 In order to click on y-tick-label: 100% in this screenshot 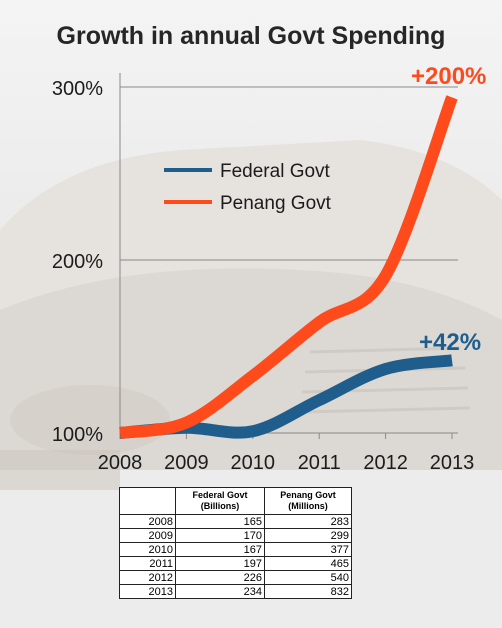, I will do `click(77, 435)`.